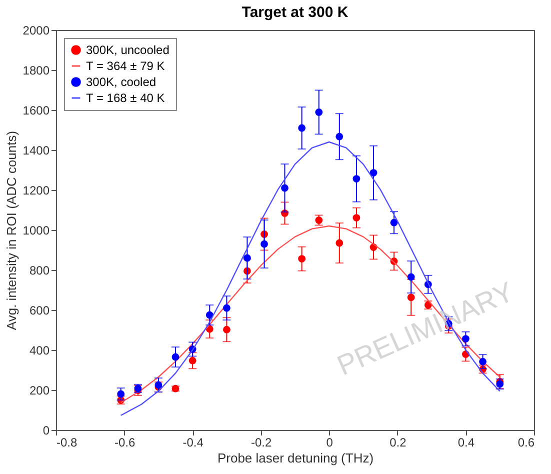 The height and width of the screenshot is (474, 551). What do you see at coordinates (128, 50) in the screenshot?
I see `legend-label: 300K, uncooled` at bounding box center [128, 50].